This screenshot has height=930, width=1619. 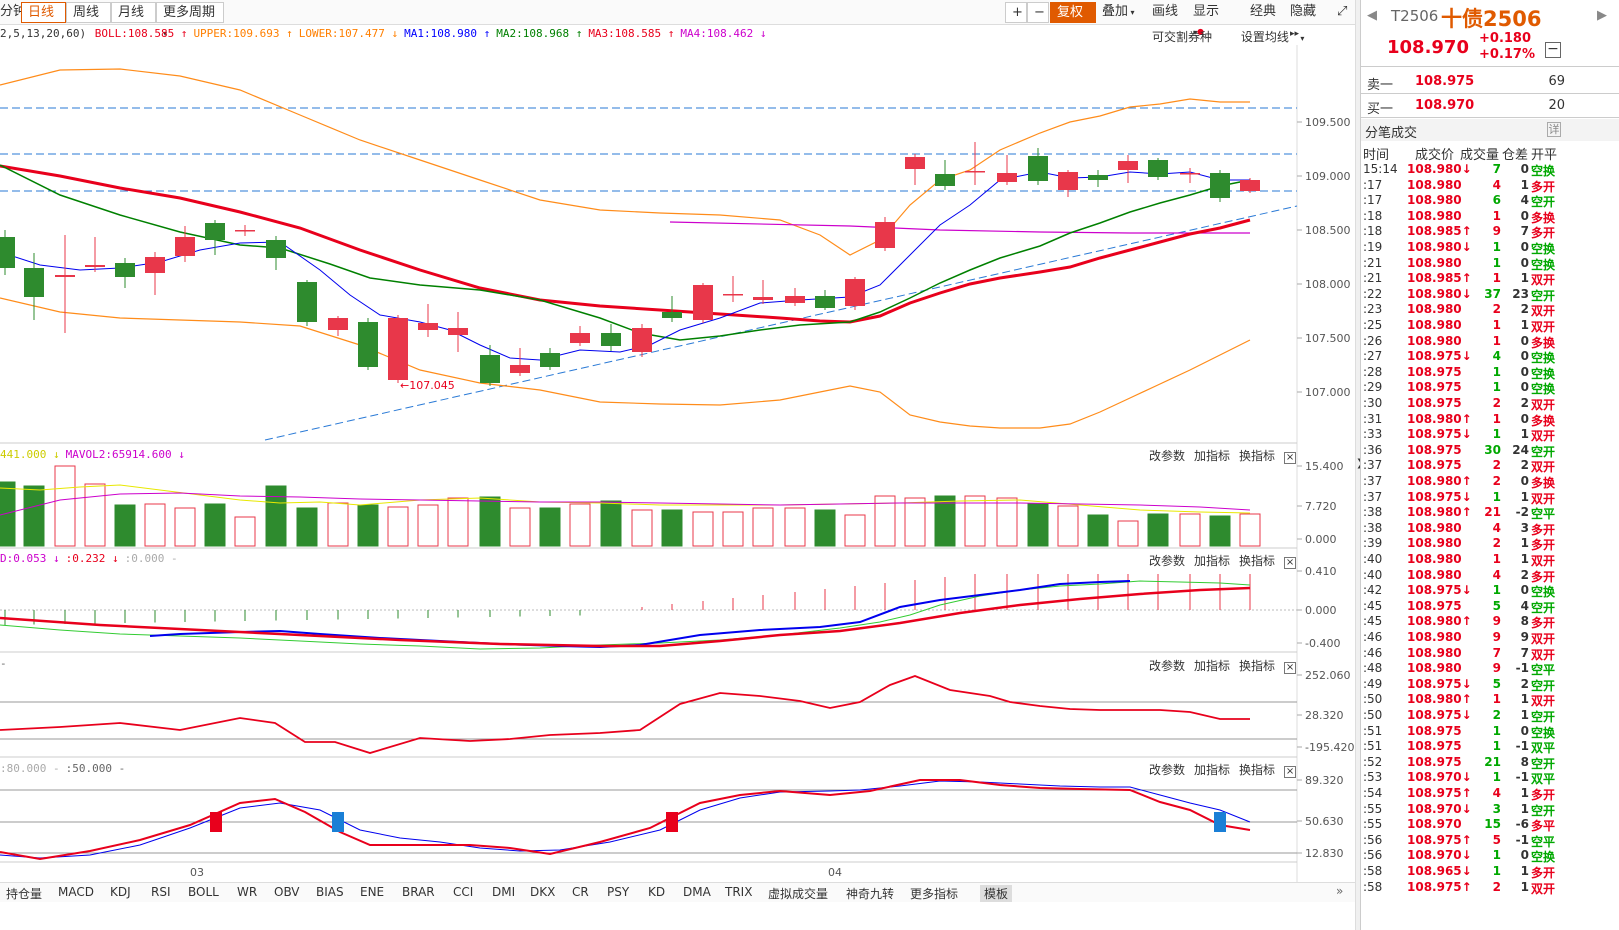 I want to click on deliverable-bonds-link: 可交割券种, so click(x=1182, y=37).